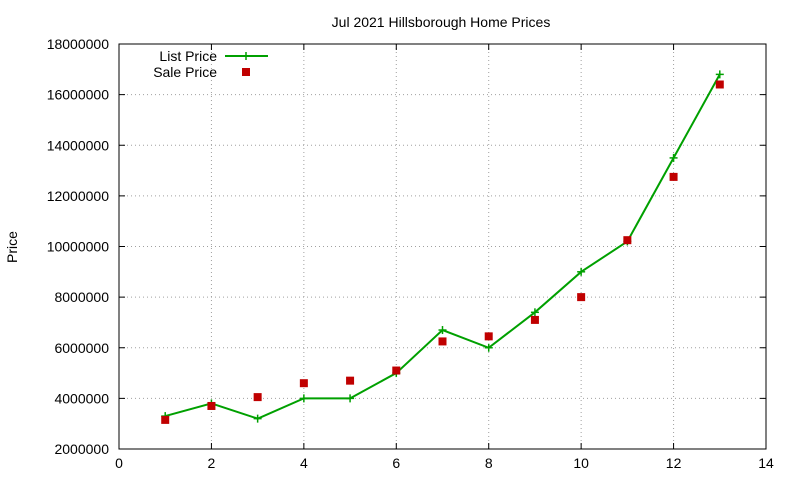 The width and height of the screenshot is (800, 480). I want to click on chart-title: Jul 2021 Hillsborough Home Prices, so click(441, 22).